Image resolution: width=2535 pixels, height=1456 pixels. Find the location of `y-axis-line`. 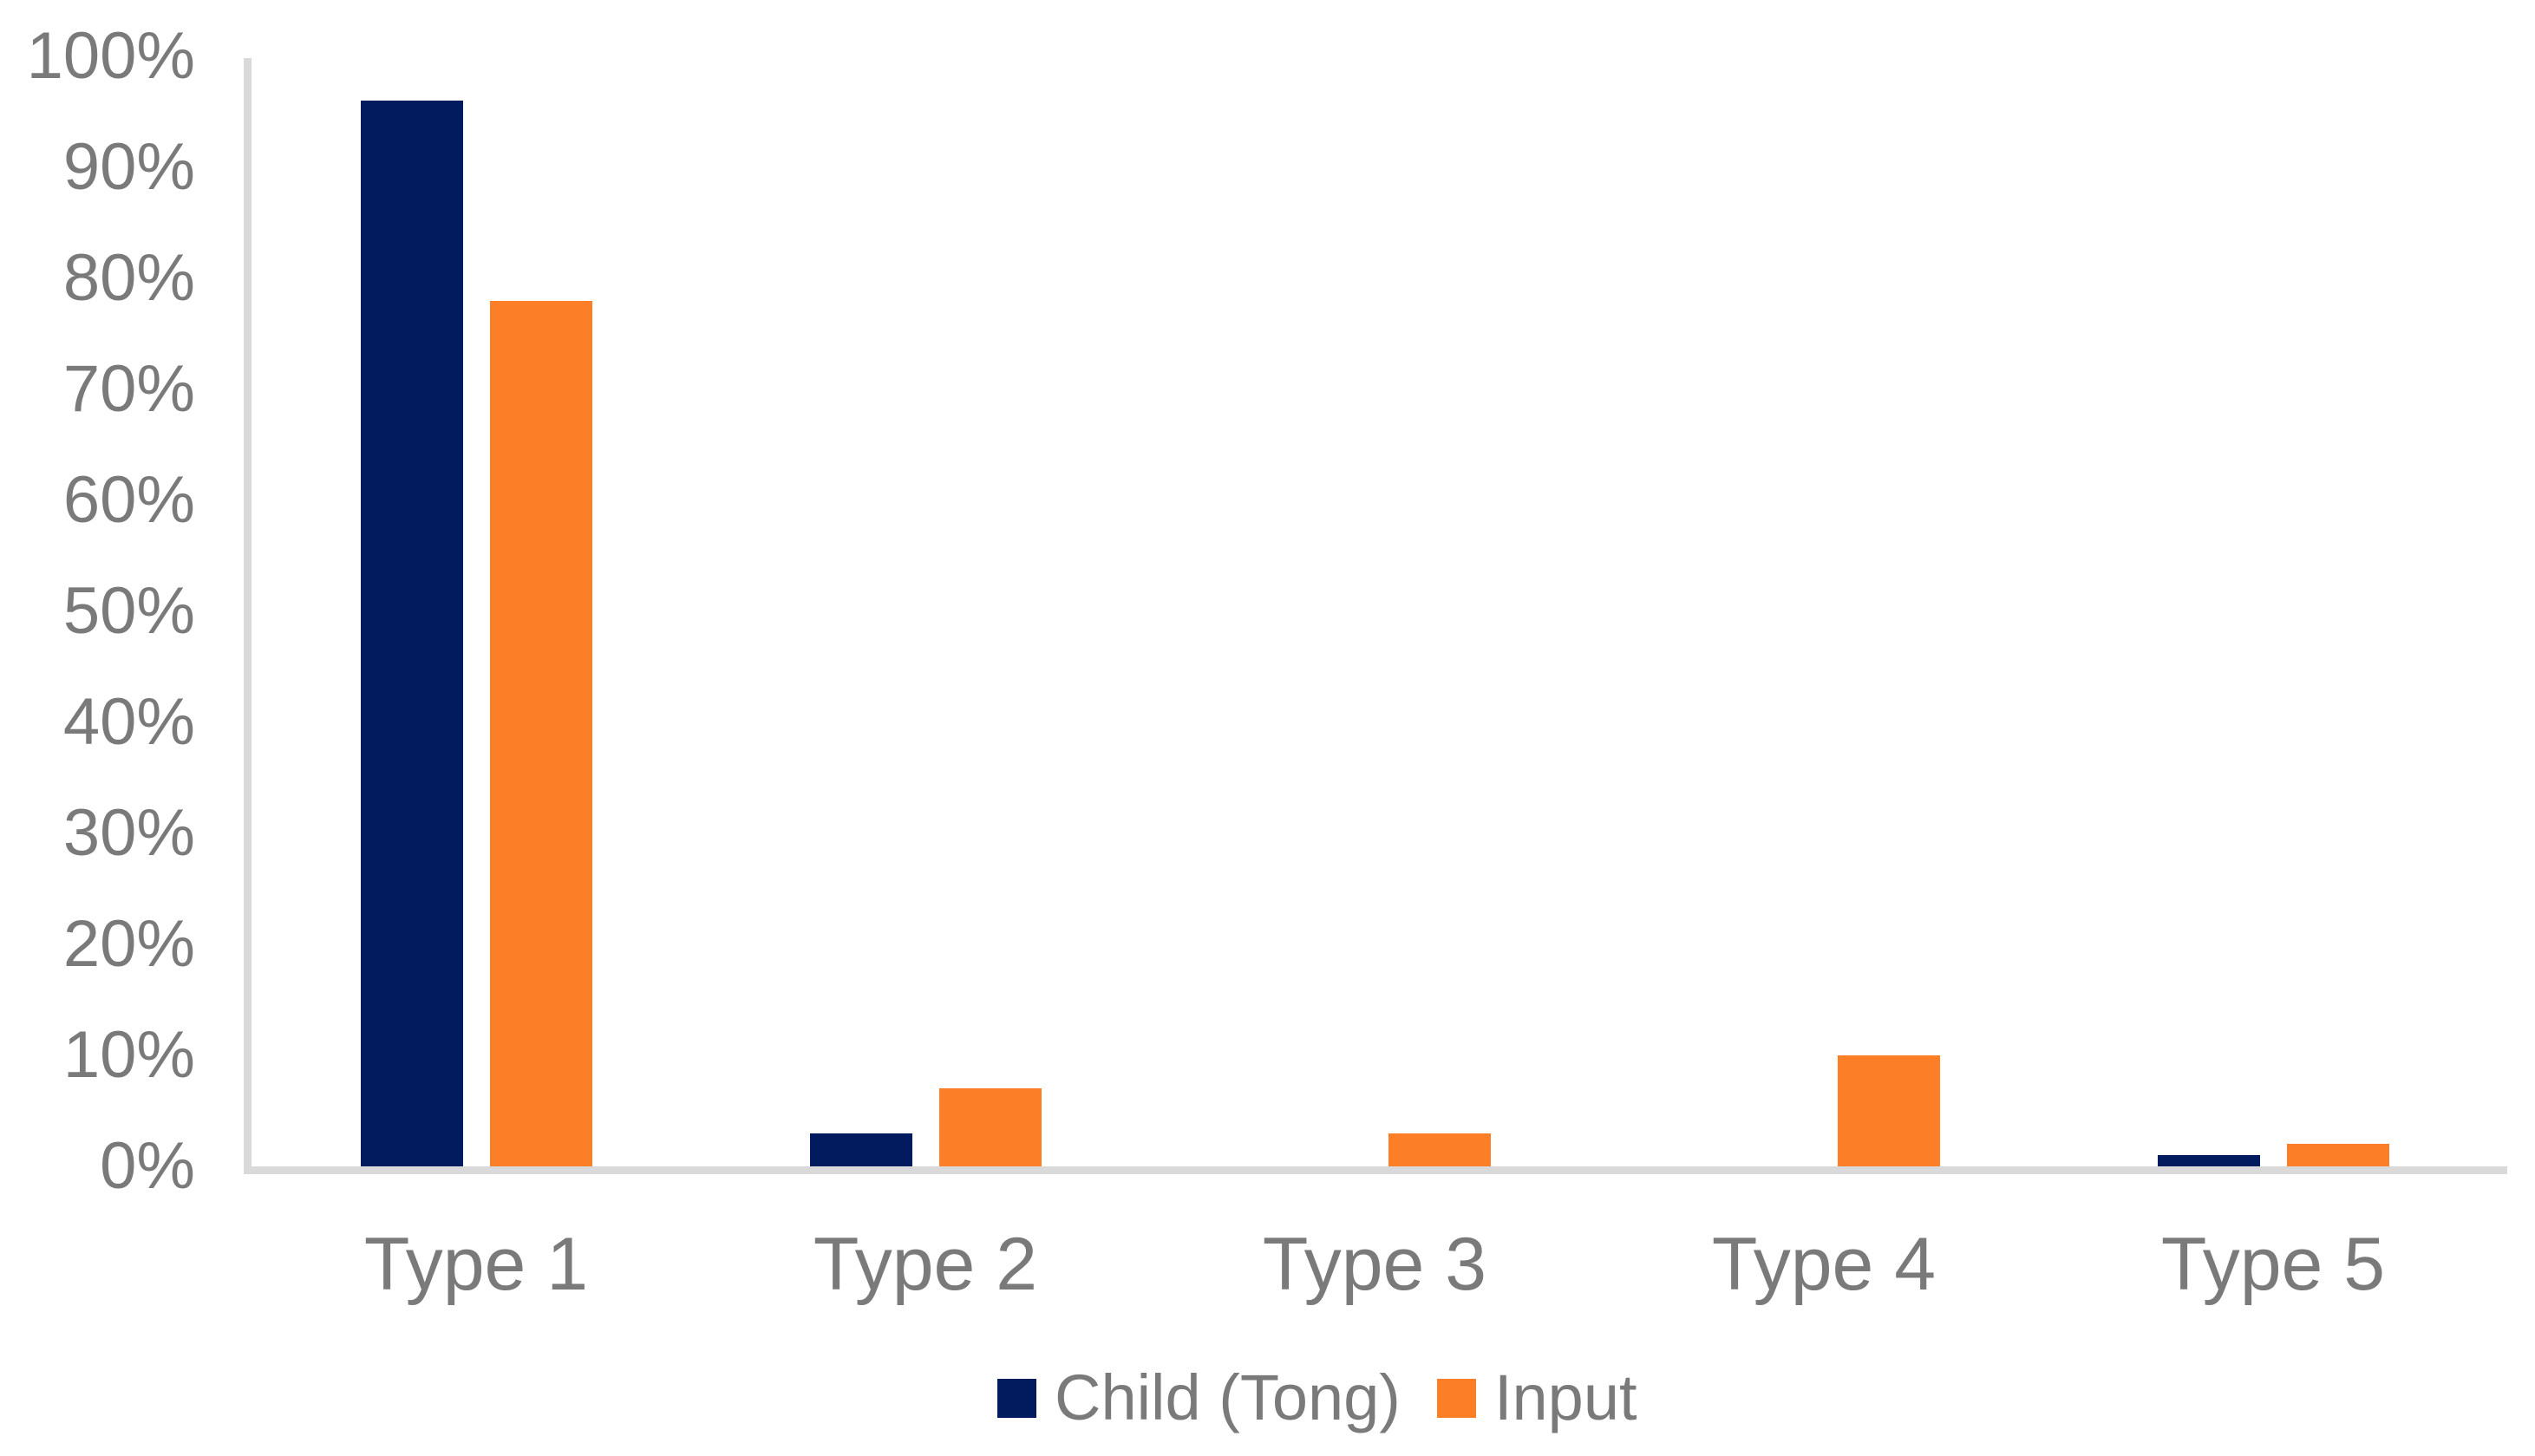

y-axis-line is located at coordinates (248, 616).